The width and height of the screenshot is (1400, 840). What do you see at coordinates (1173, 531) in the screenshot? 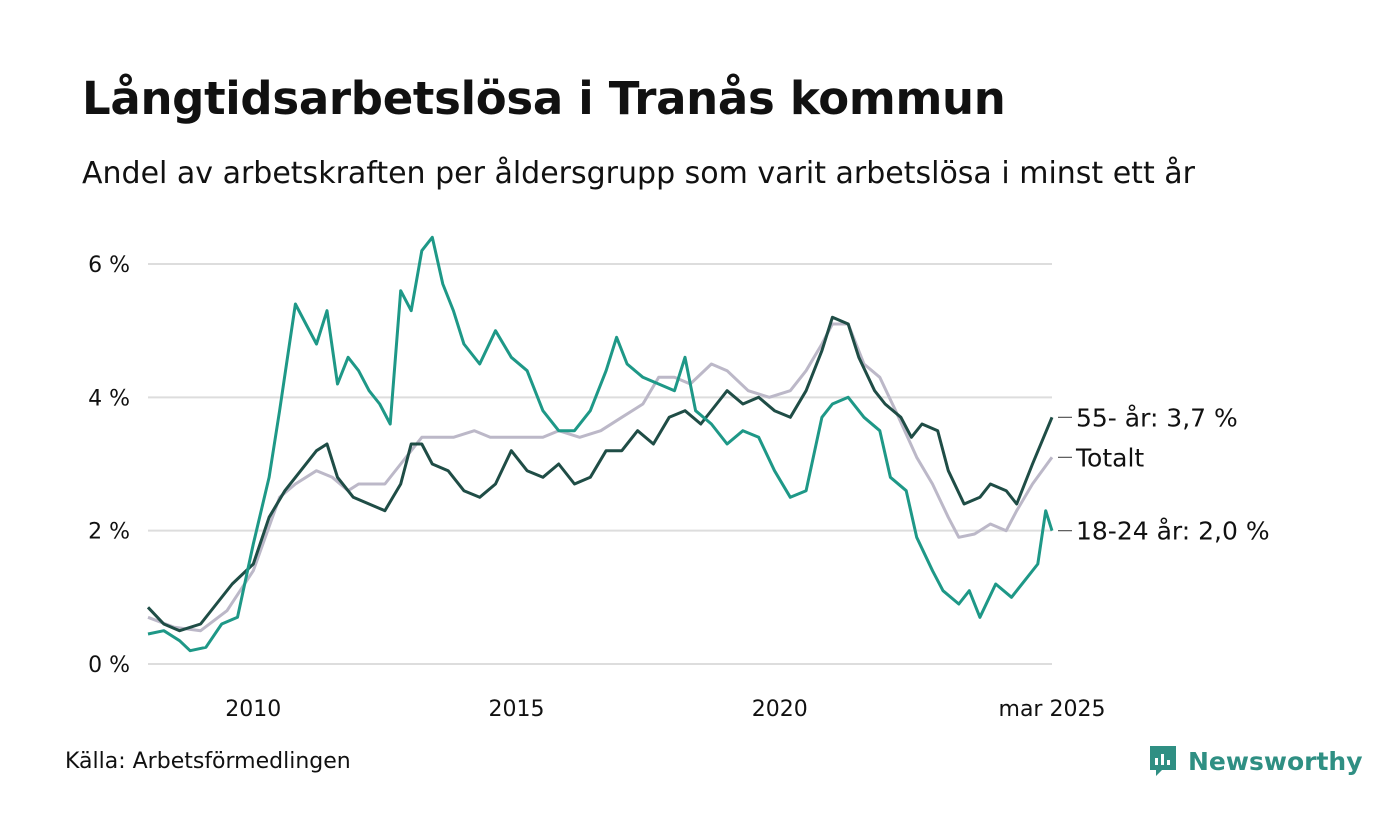
I see `series-end-label: 18-24 år: 2,0 %` at bounding box center [1173, 531].